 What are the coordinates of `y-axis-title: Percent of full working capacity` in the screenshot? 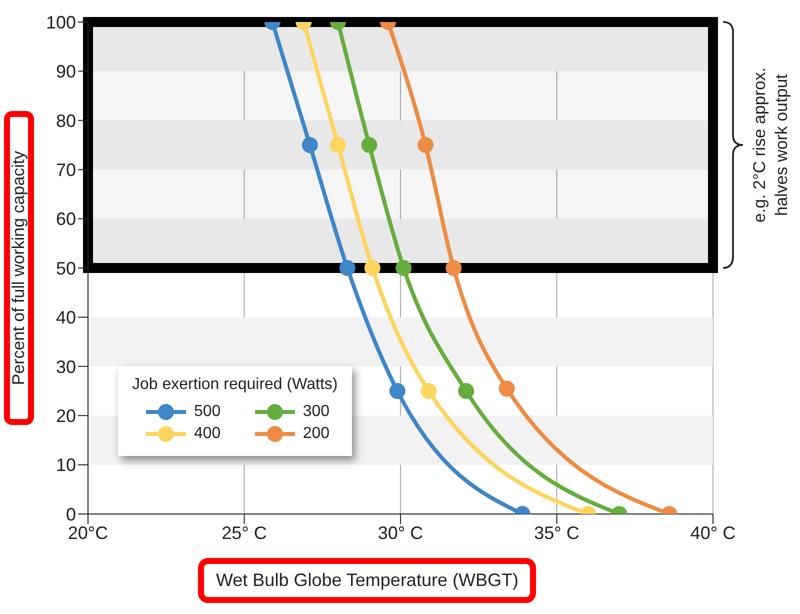 It's located at (18, 269).